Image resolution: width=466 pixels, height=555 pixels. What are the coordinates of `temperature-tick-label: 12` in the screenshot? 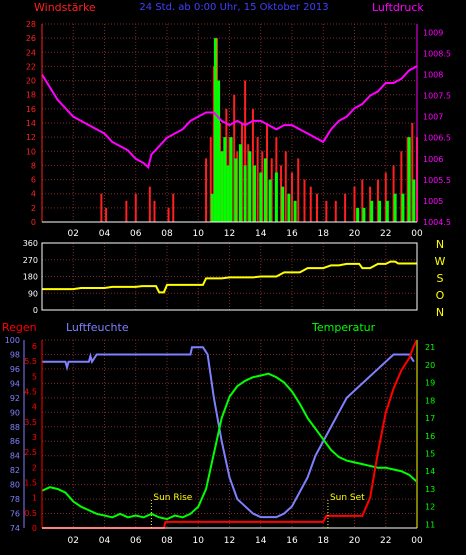 It's located at (430, 507).